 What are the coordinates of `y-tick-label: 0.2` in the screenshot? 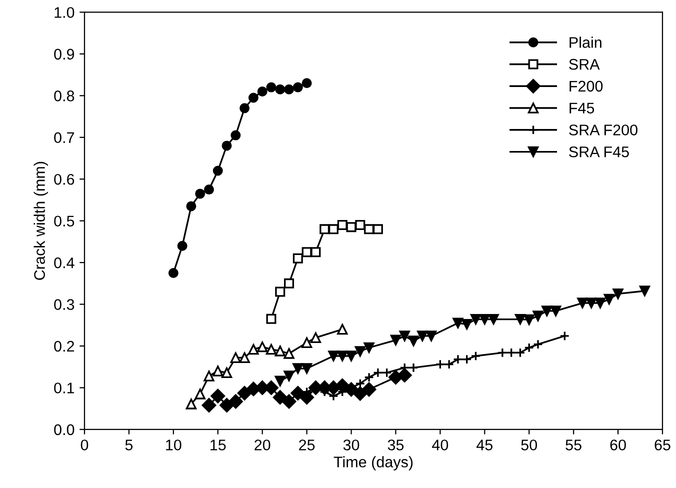 It's located at (64, 346).